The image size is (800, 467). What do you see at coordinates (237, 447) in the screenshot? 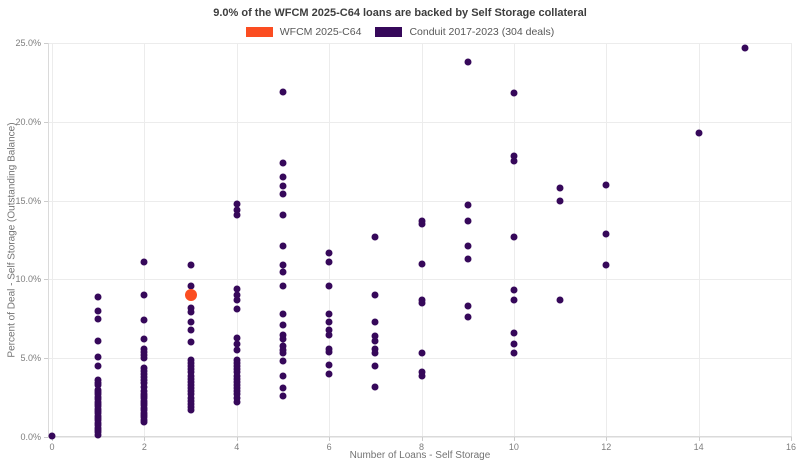
I see `x-tick-label: 4` at bounding box center [237, 447].